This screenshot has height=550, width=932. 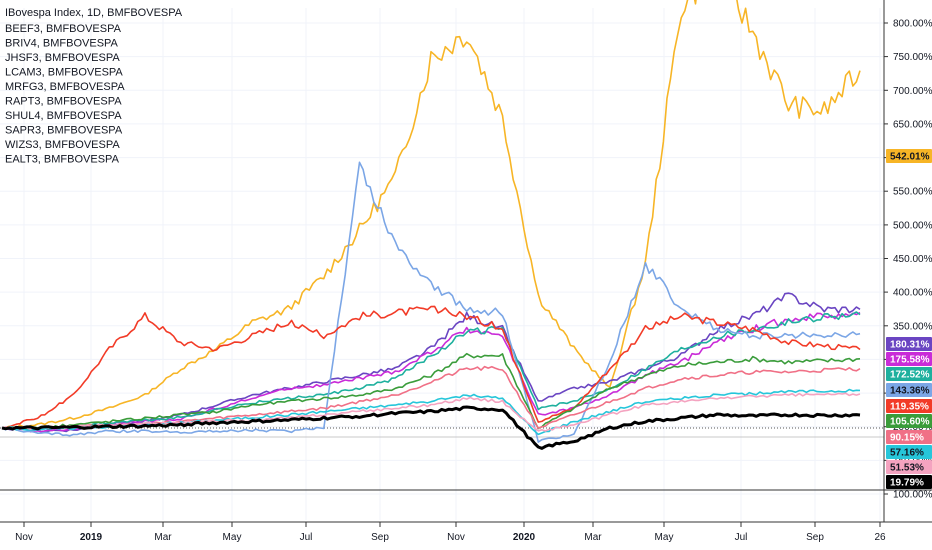 I want to click on last-value-label: 105.60%, so click(x=910, y=422).